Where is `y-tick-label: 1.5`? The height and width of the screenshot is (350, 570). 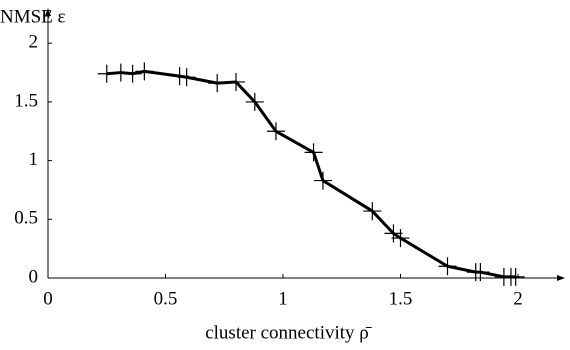 y-tick-label: 1.5 is located at coordinates (26, 100).